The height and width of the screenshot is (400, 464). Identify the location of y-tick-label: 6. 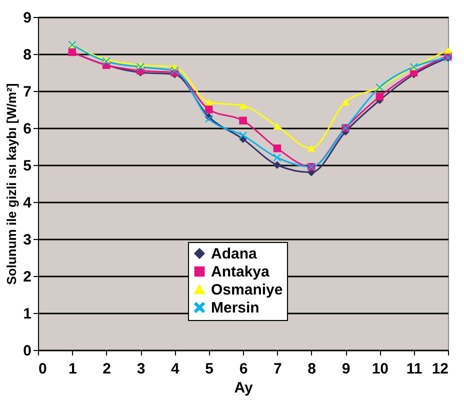
(27, 129).